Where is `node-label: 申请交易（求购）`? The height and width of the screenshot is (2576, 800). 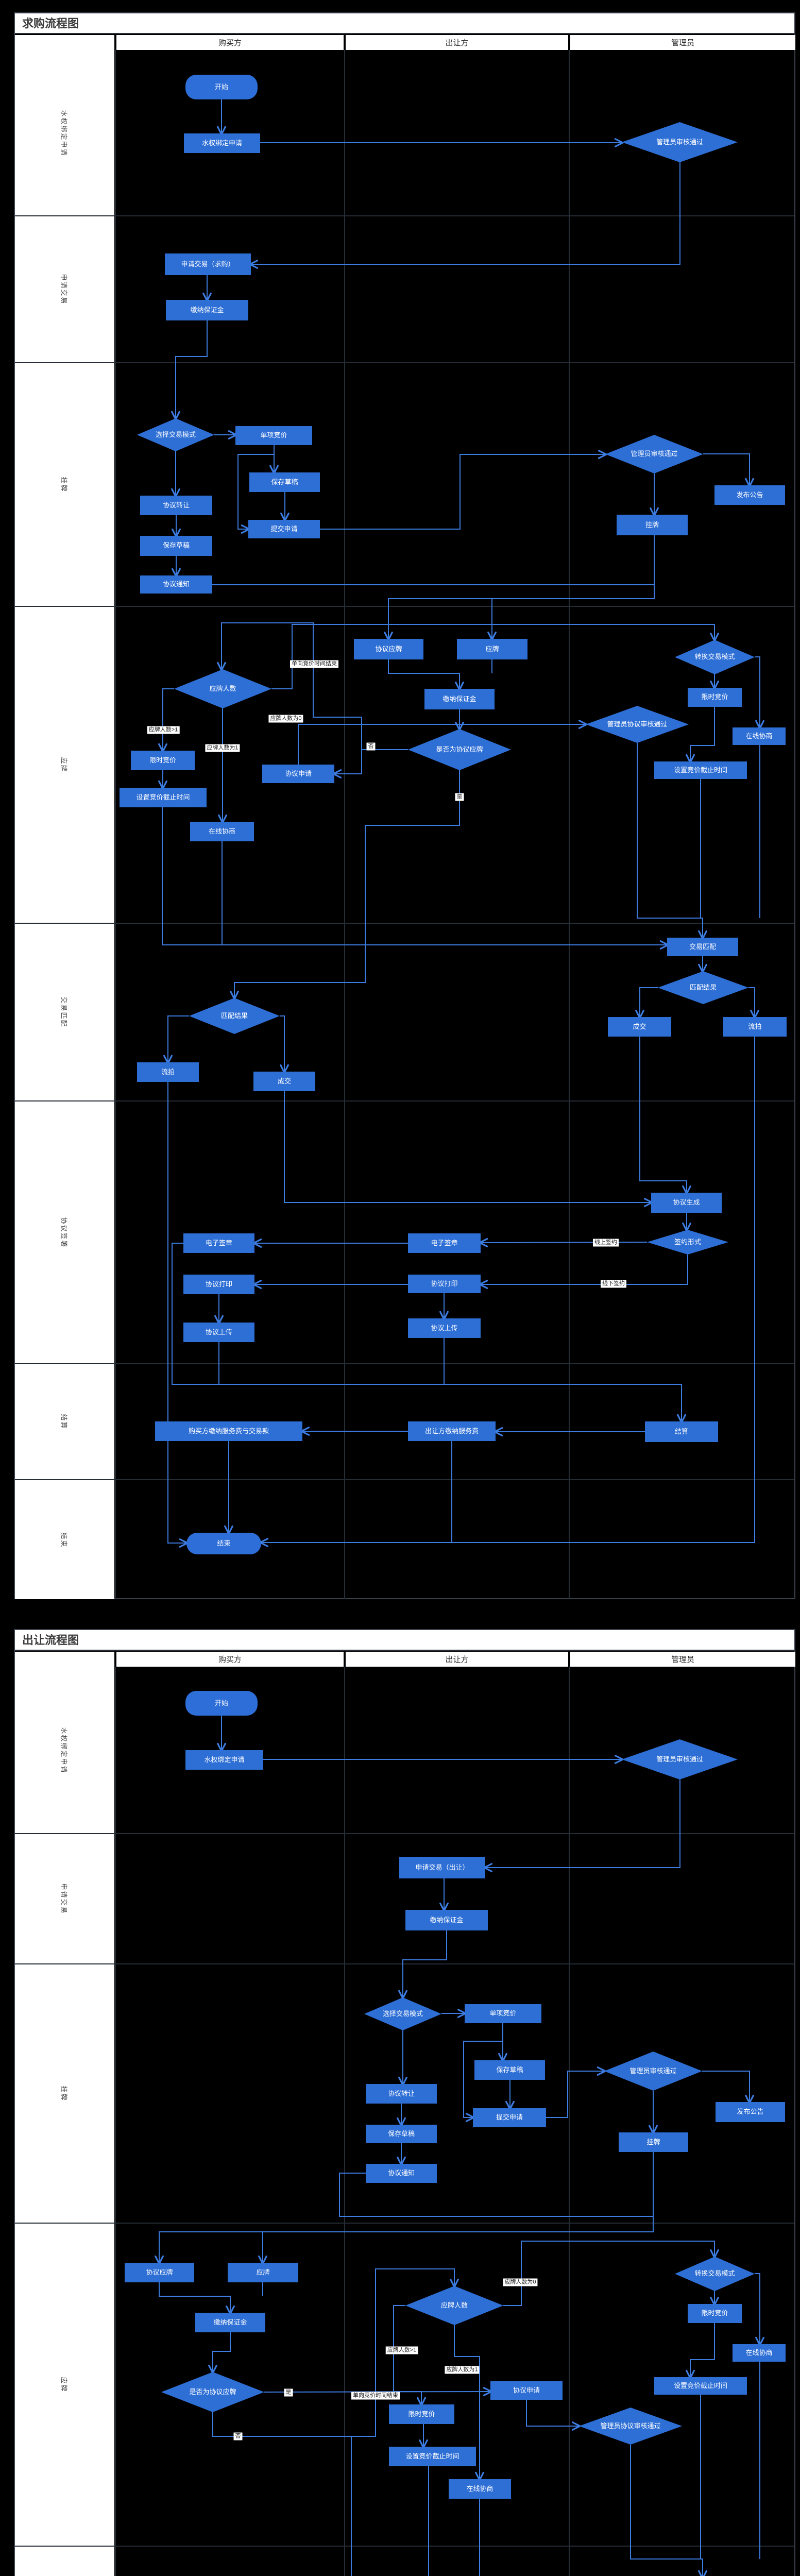 node-label: 申请交易（求购） is located at coordinates (208, 264).